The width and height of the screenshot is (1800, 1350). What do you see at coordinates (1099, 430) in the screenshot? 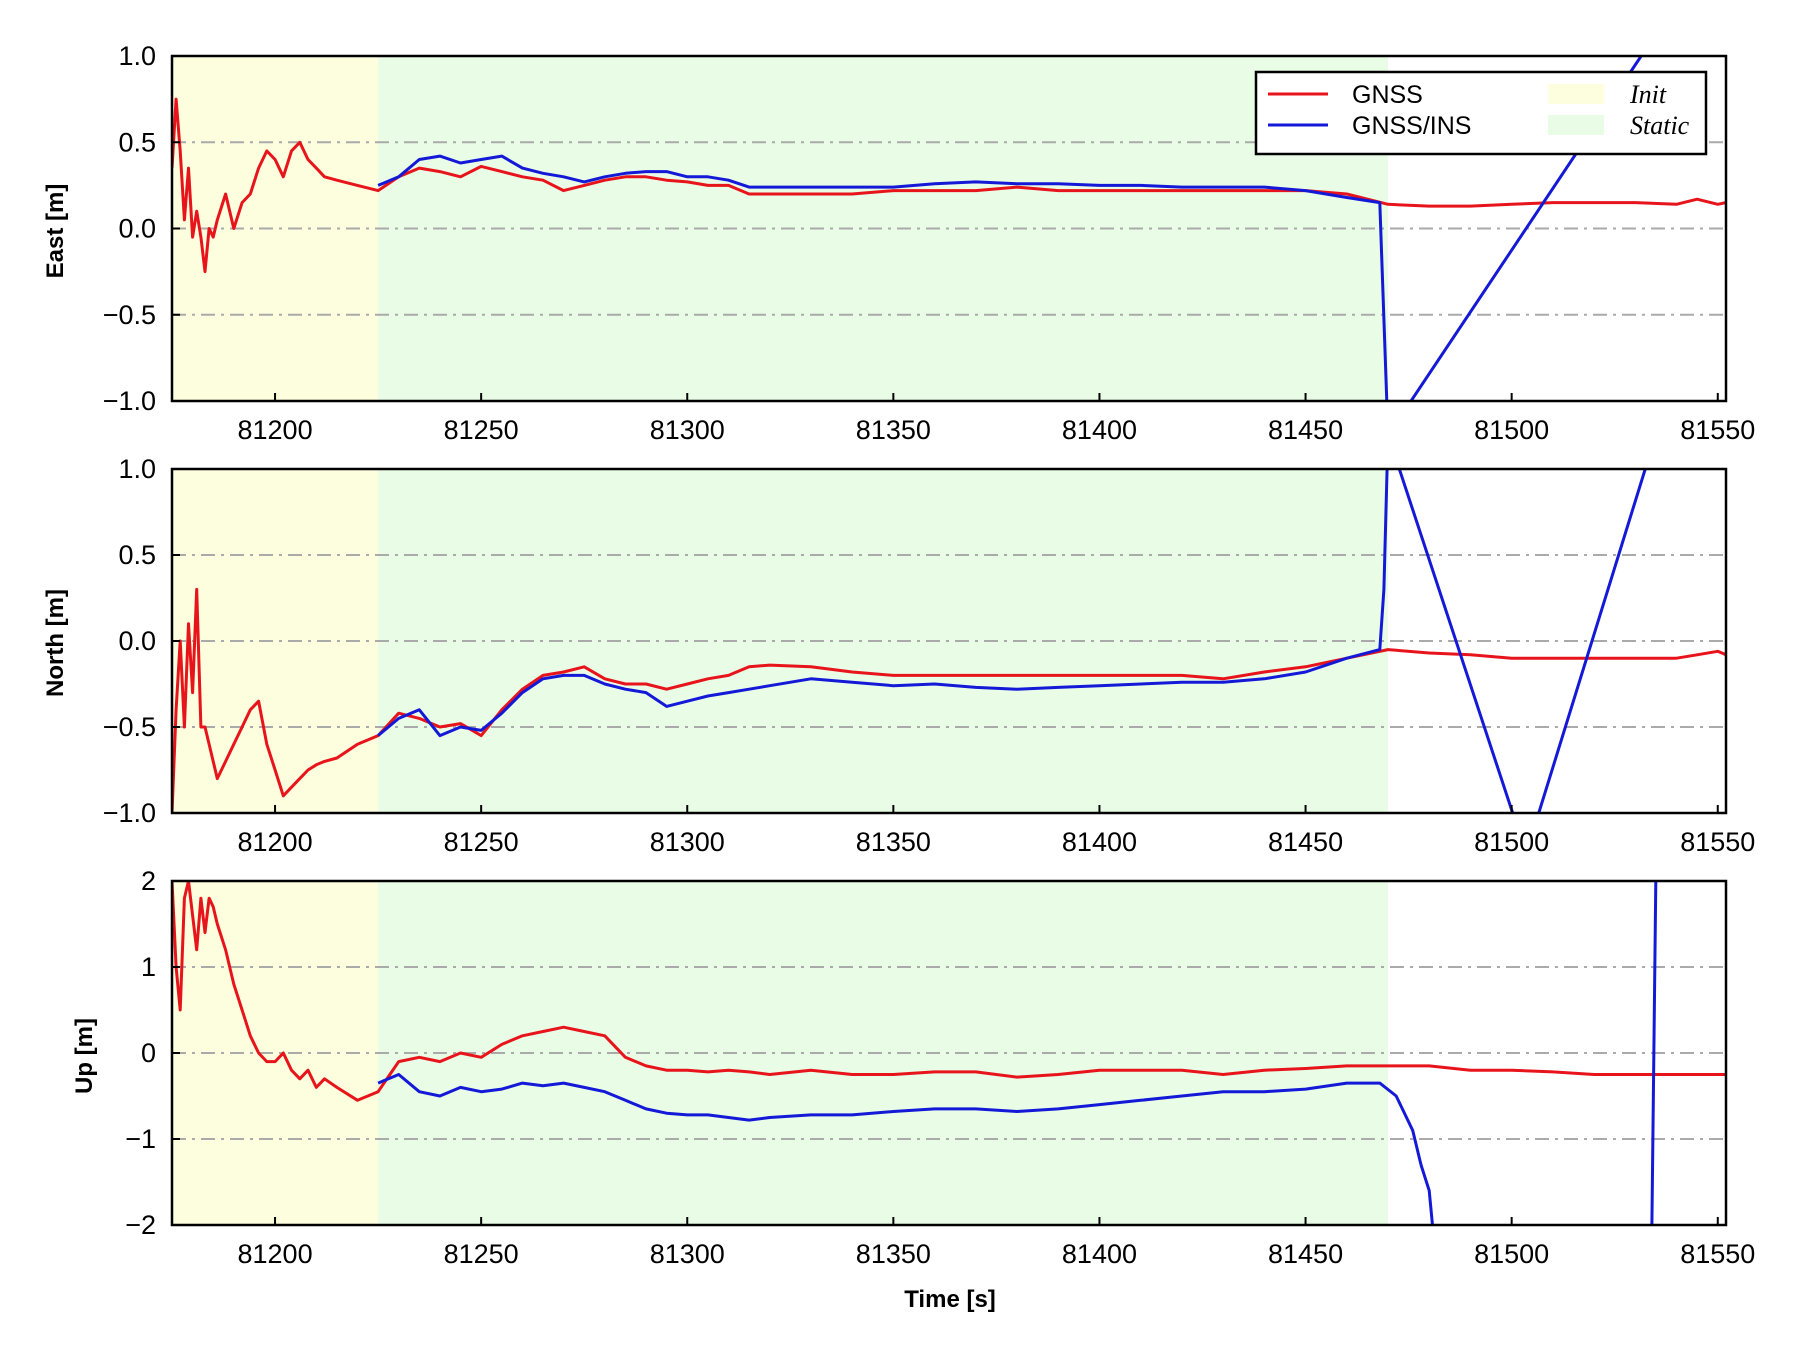
I see `xtick-label-east: 81400` at bounding box center [1099, 430].